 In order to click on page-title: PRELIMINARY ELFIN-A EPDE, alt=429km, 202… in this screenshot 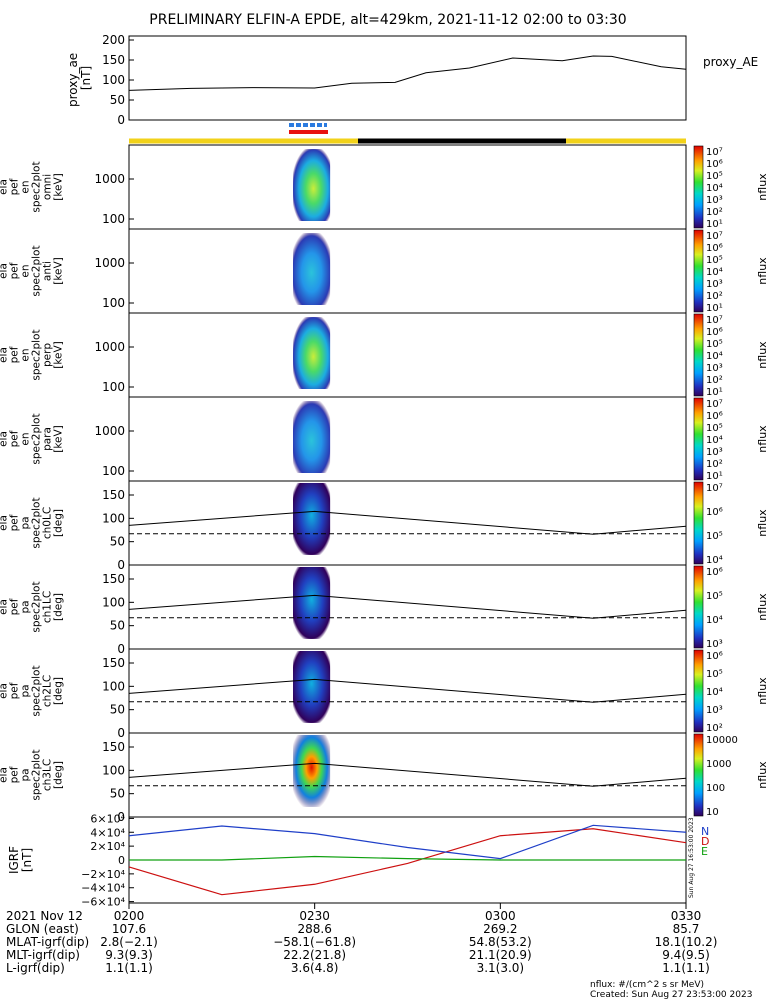, I will do `click(387, 20)`.